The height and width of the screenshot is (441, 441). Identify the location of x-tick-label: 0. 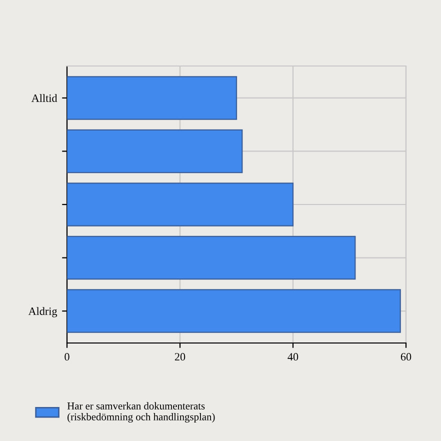
(67, 357).